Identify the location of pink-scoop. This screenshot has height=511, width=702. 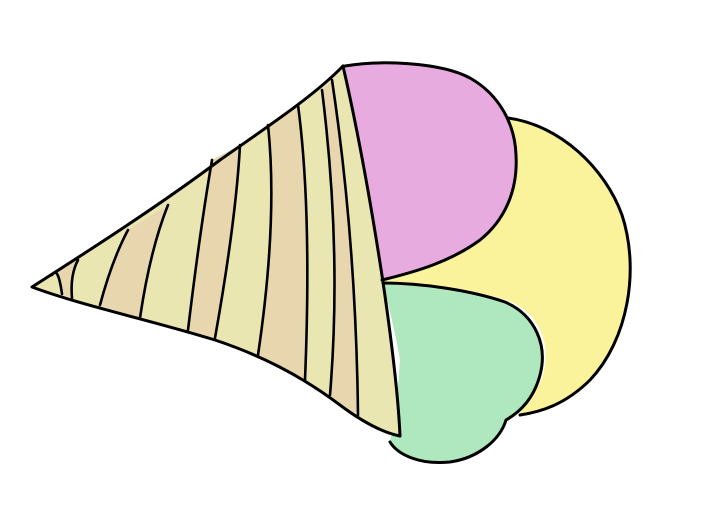
(431, 171).